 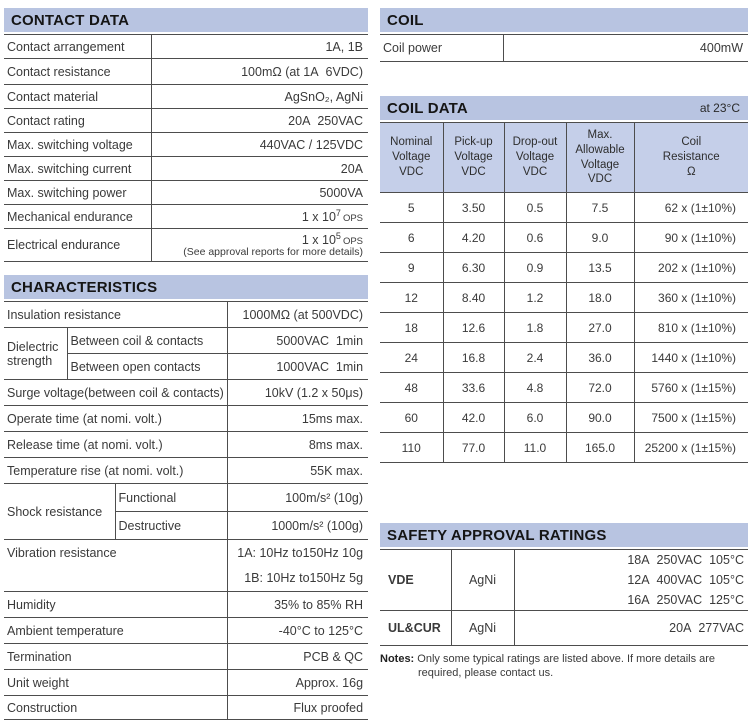 I want to click on table-row: Destructive 1000m/s² (100g), so click(x=186, y=525).